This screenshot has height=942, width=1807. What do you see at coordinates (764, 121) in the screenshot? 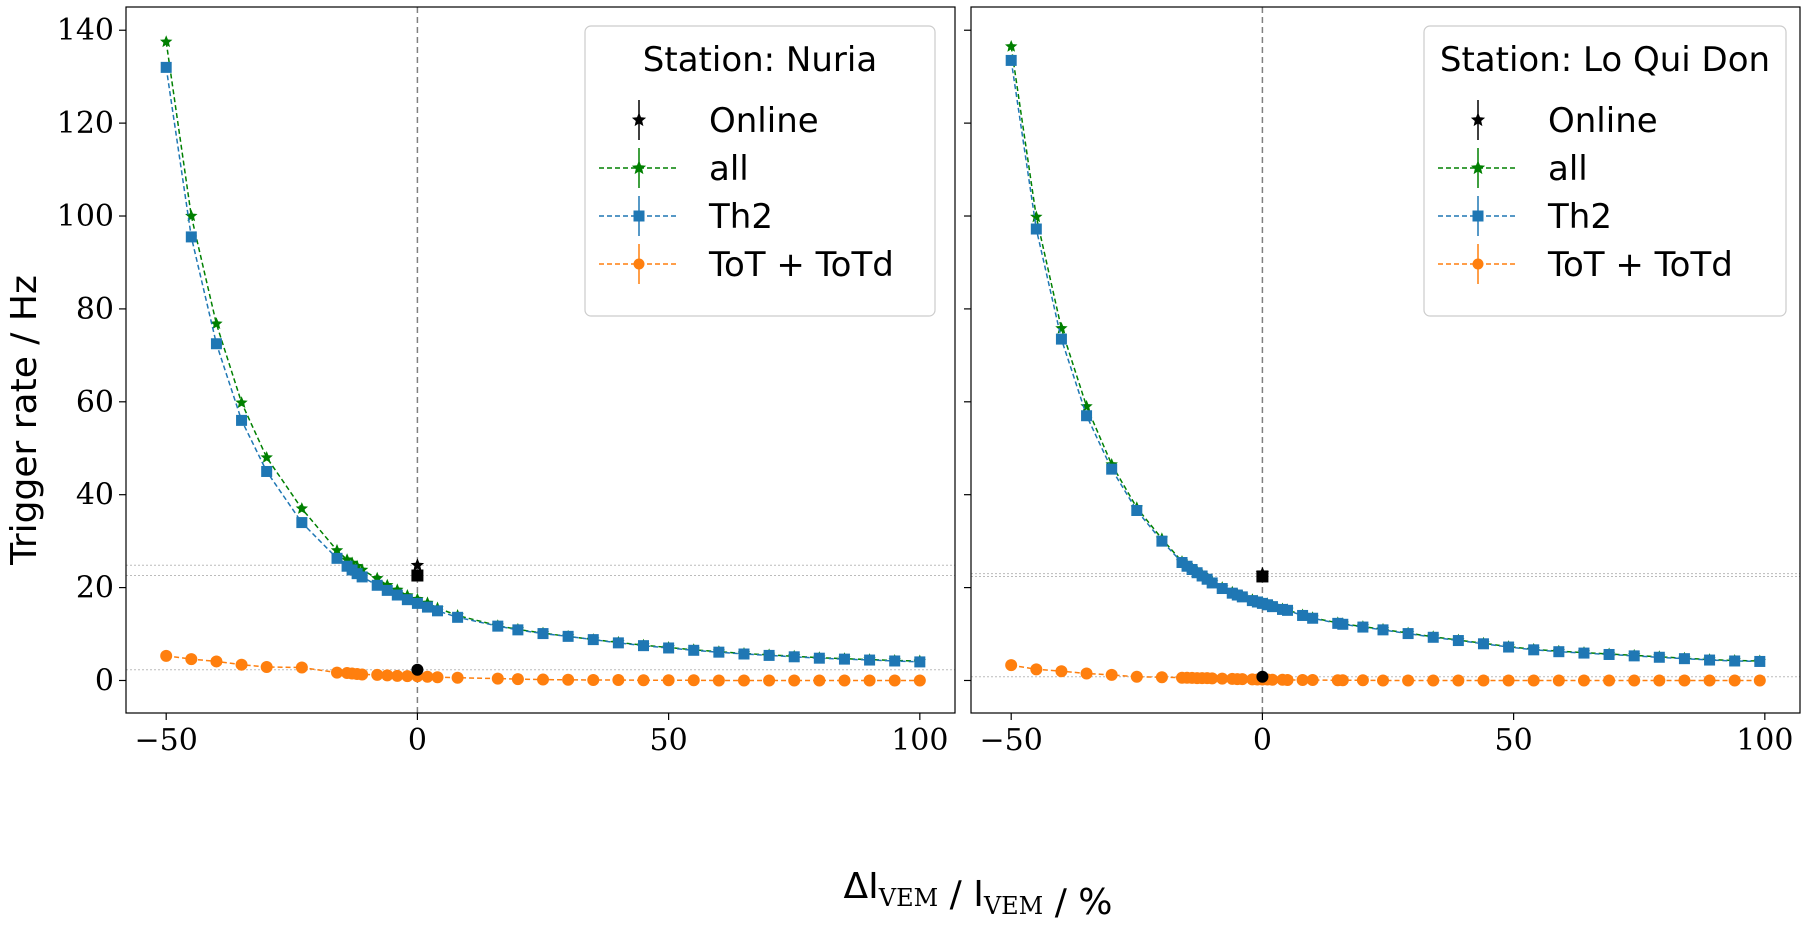
I see `legend-label: Online` at bounding box center [764, 121].